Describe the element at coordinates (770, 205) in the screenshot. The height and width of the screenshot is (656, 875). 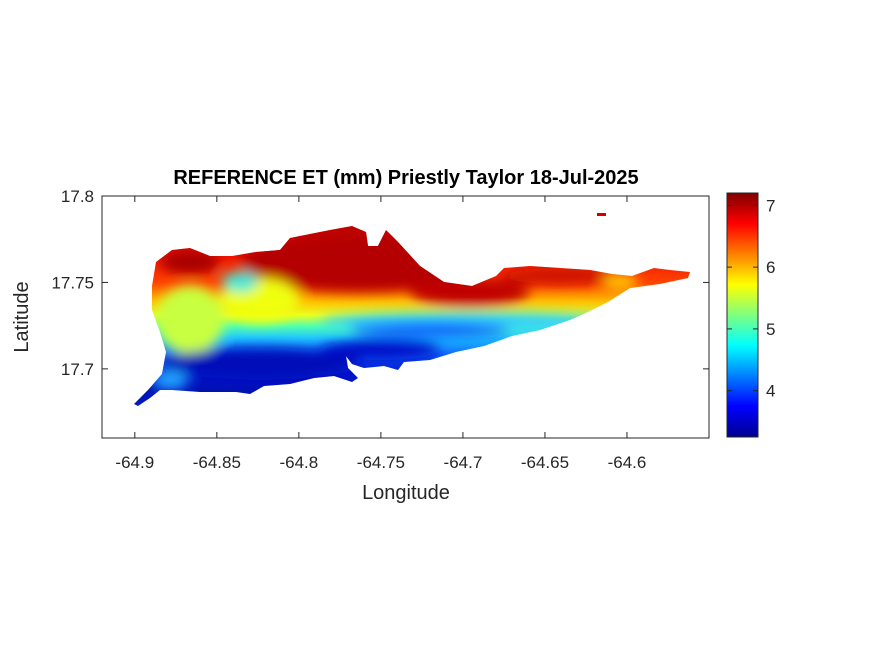
I see `colorbar-tick-label: 7` at that location.